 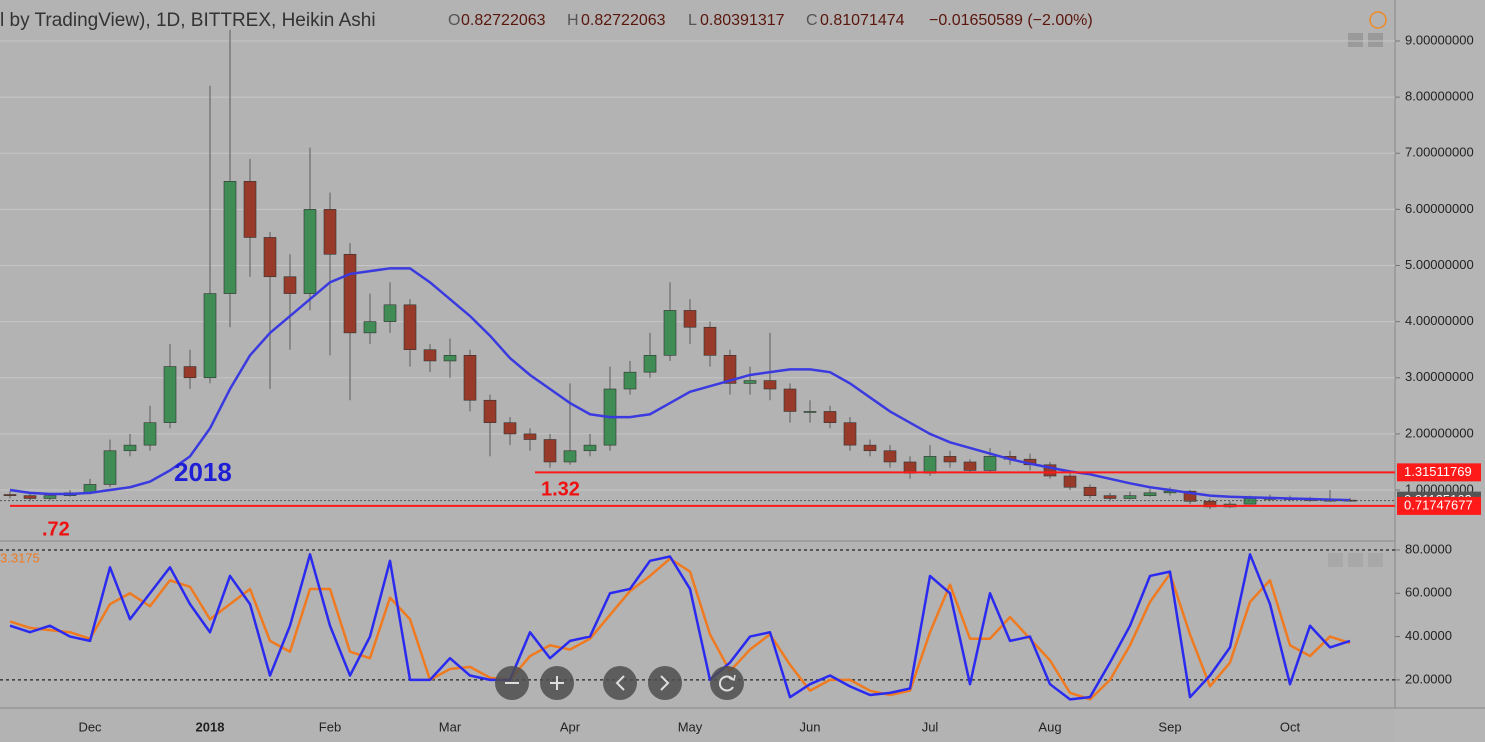 What do you see at coordinates (620, 683) in the screenshot?
I see `scroll-left-button` at bounding box center [620, 683].